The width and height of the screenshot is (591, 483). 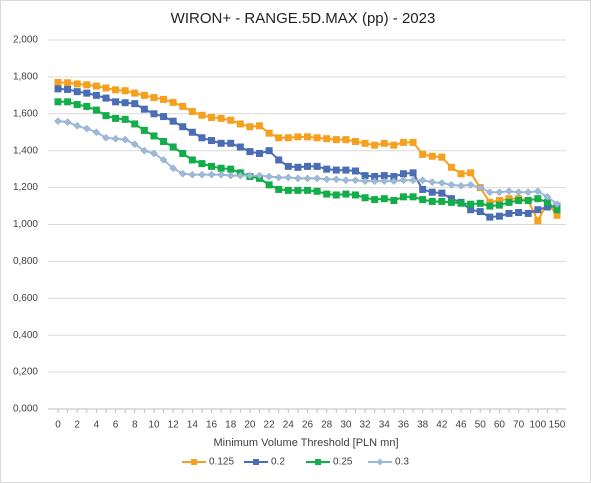 I want to click on y-tick-label: 0,200, so click(x=25, y=372).